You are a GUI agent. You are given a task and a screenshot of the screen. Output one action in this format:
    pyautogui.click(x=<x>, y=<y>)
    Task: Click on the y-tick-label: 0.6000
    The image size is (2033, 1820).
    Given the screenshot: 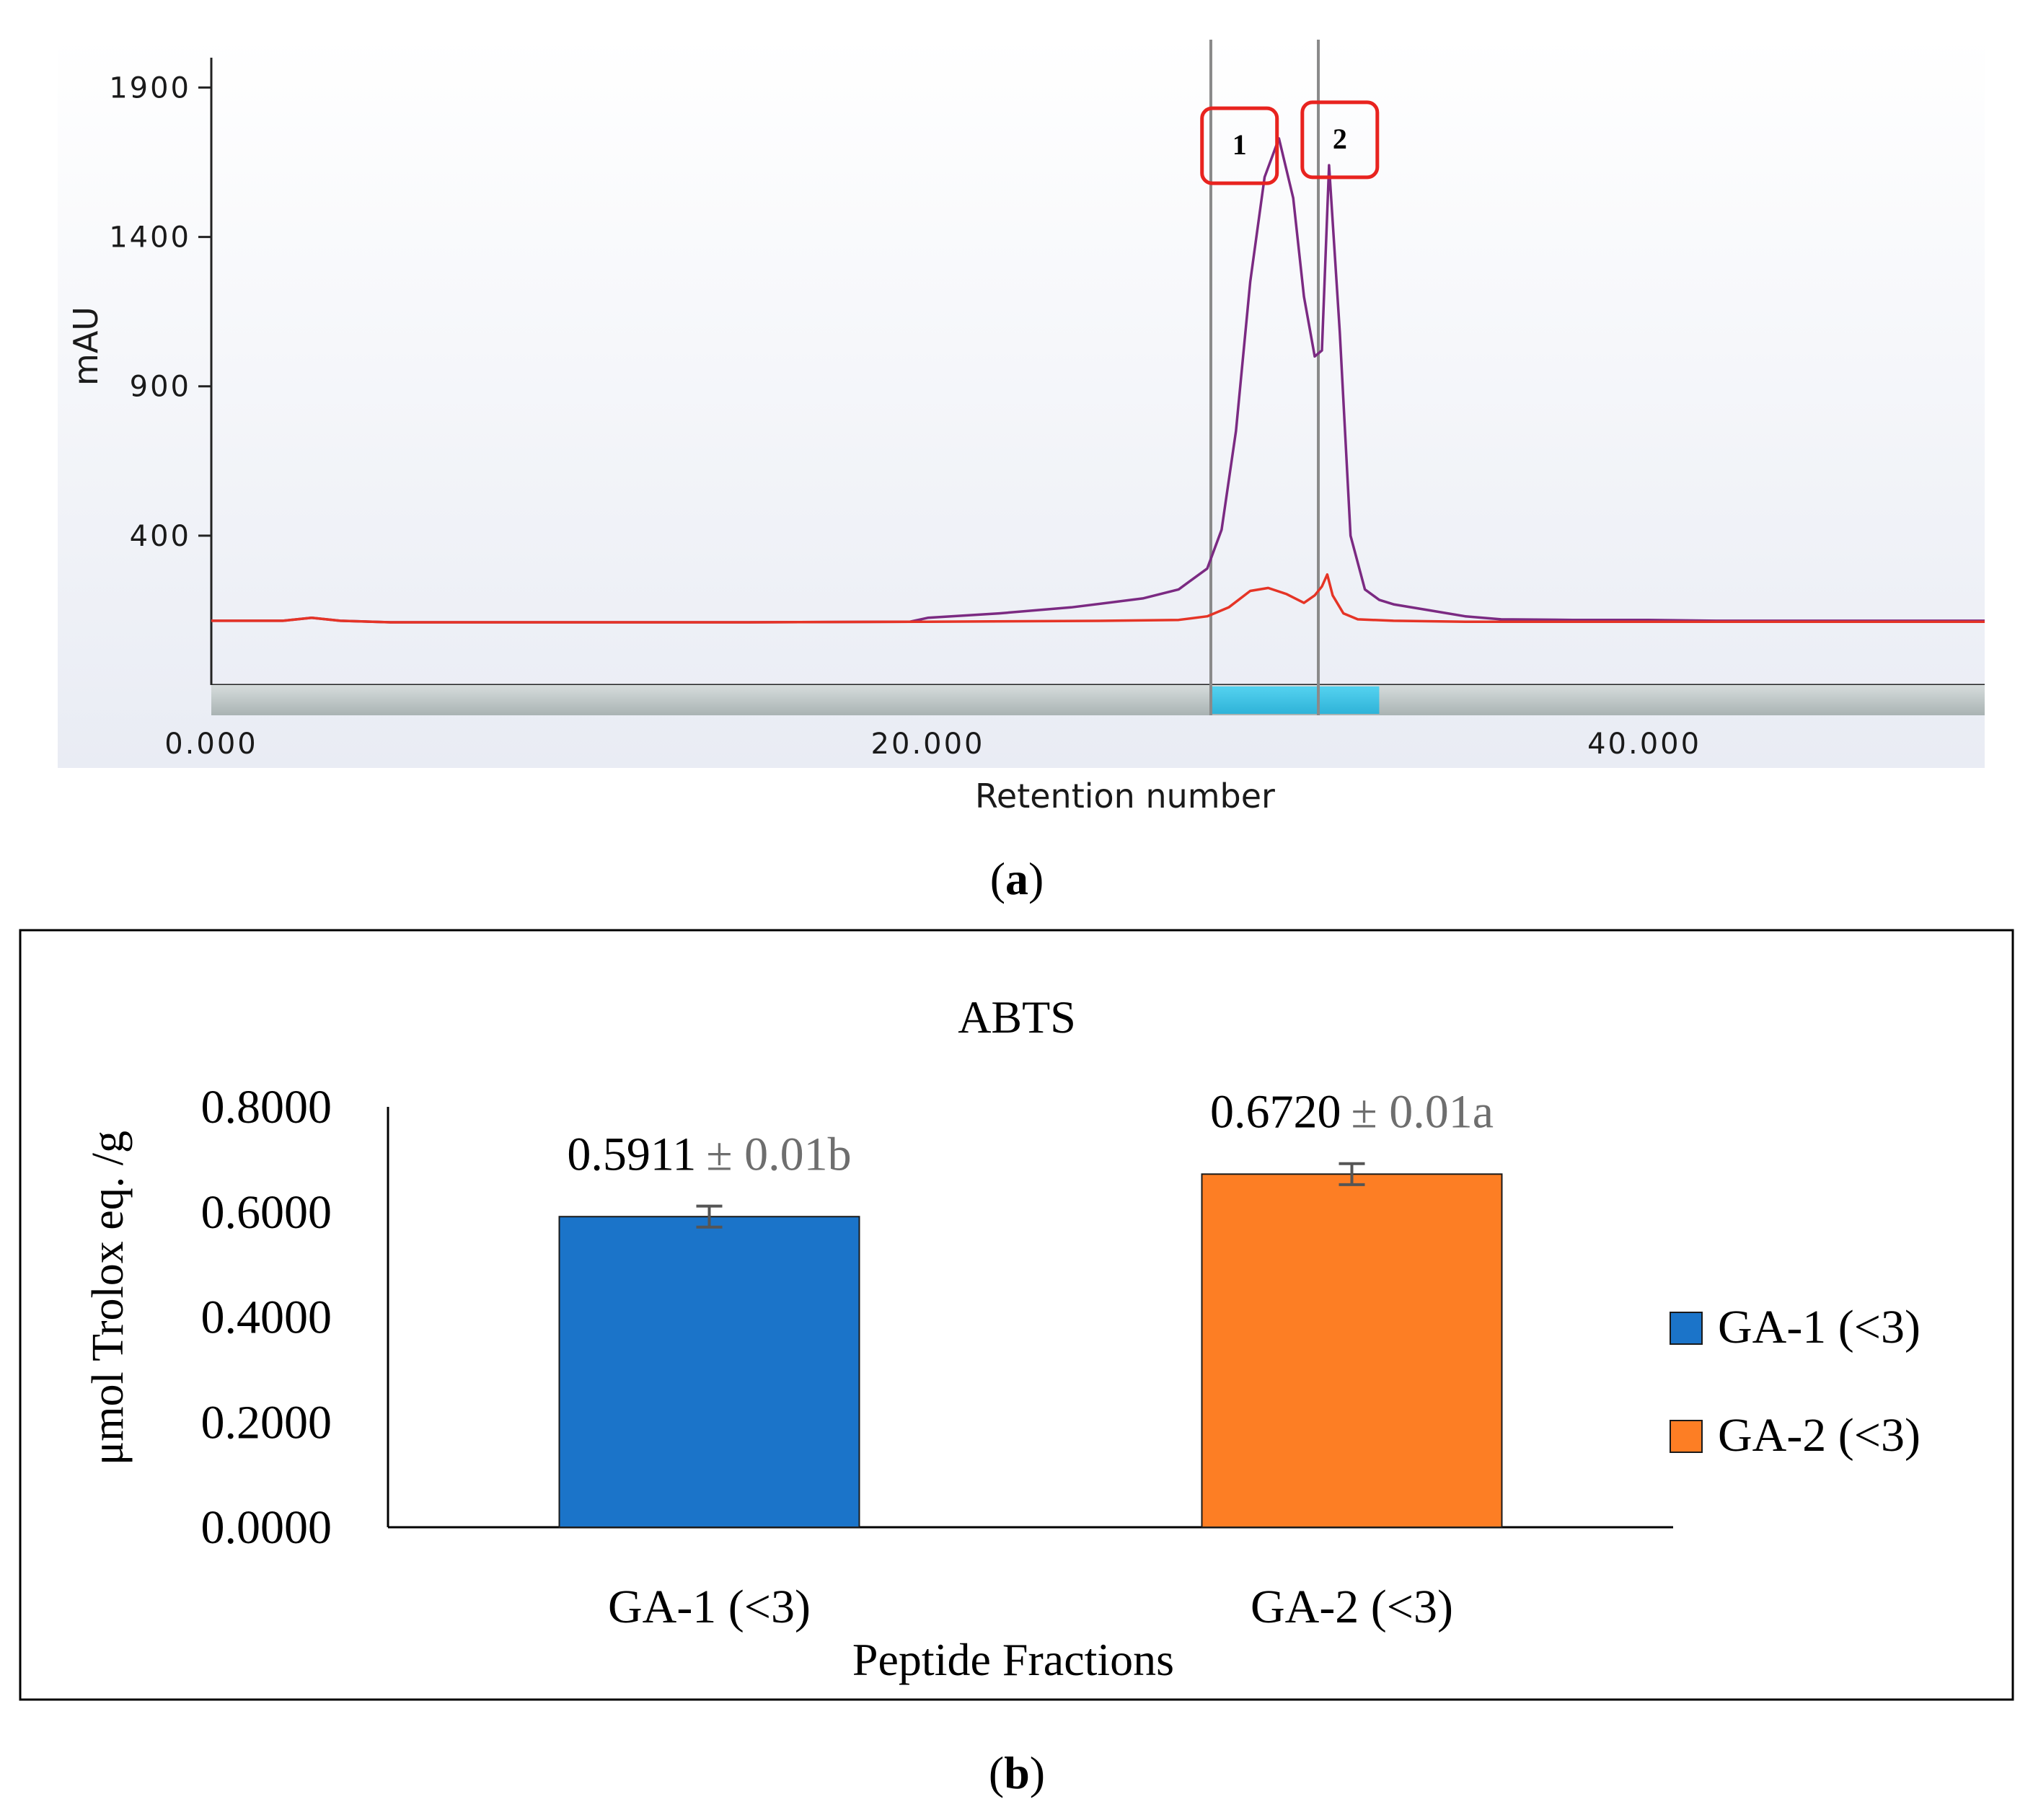 What is the action you would take?
    pyautogui.click(x=266, y=1212)
    